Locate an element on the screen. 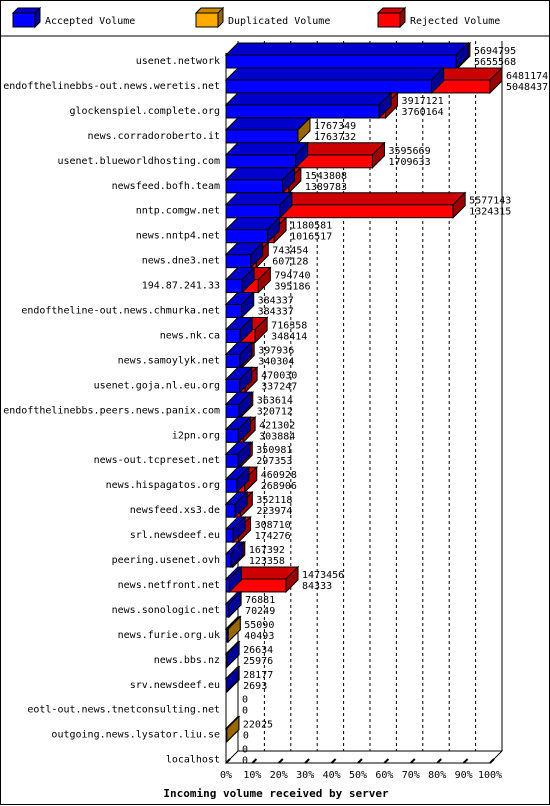 The width and height of the screenshot is (550, 806). value-label-total: 794740 is located at coordinates (292, 276).